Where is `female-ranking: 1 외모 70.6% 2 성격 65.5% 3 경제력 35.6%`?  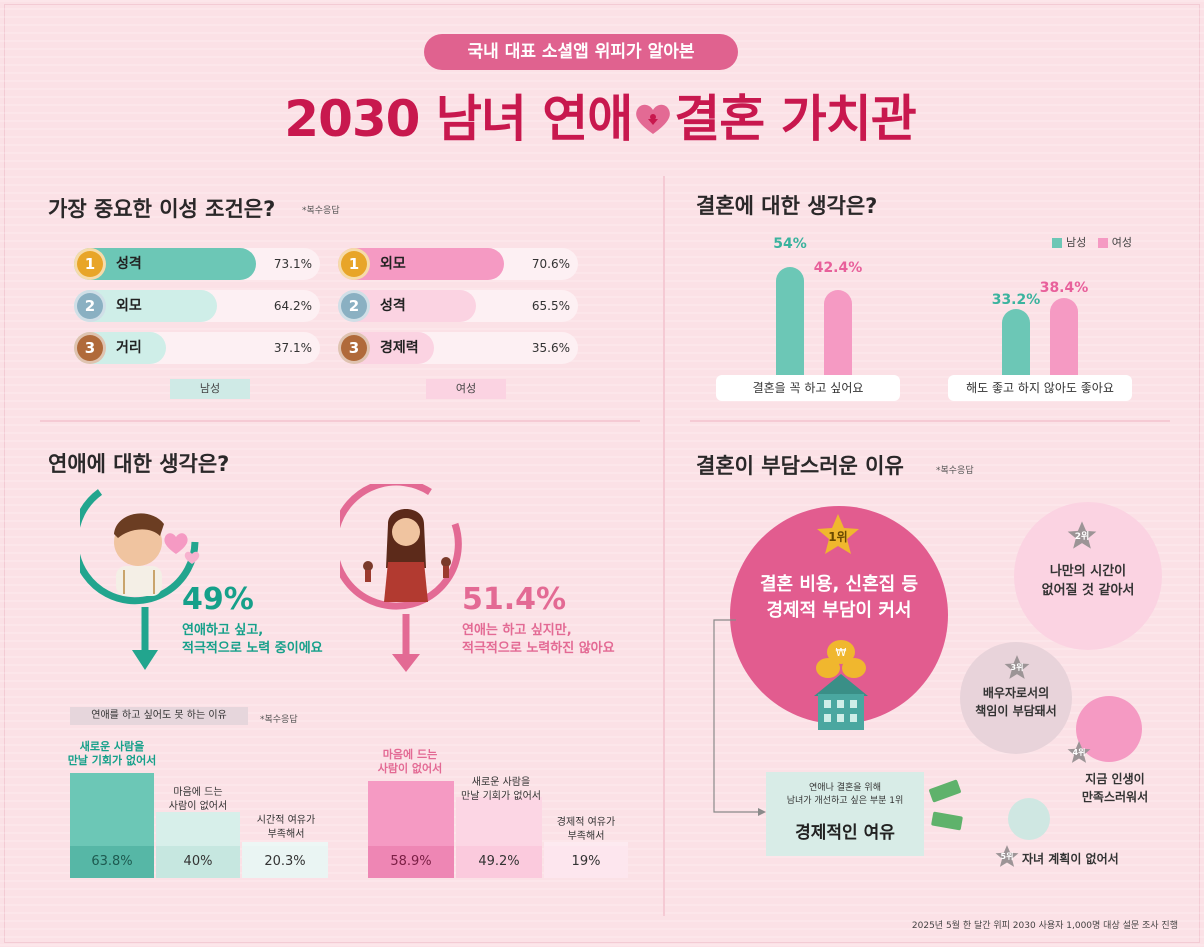 female-ranking: 1 외모 70.6% 2 성격 65.5% 3 경제력 35.6% is located at coordinates (458, 308).